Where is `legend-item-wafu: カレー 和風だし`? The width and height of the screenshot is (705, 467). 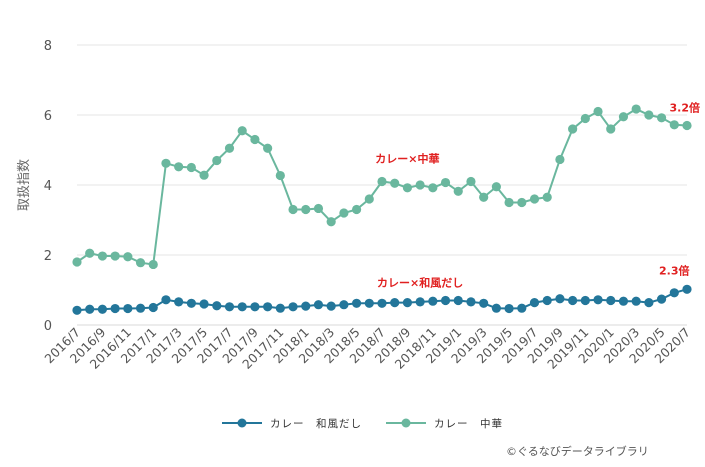 legend-item-wafu: カレー 和風だし is located at coordinates (292, 424).